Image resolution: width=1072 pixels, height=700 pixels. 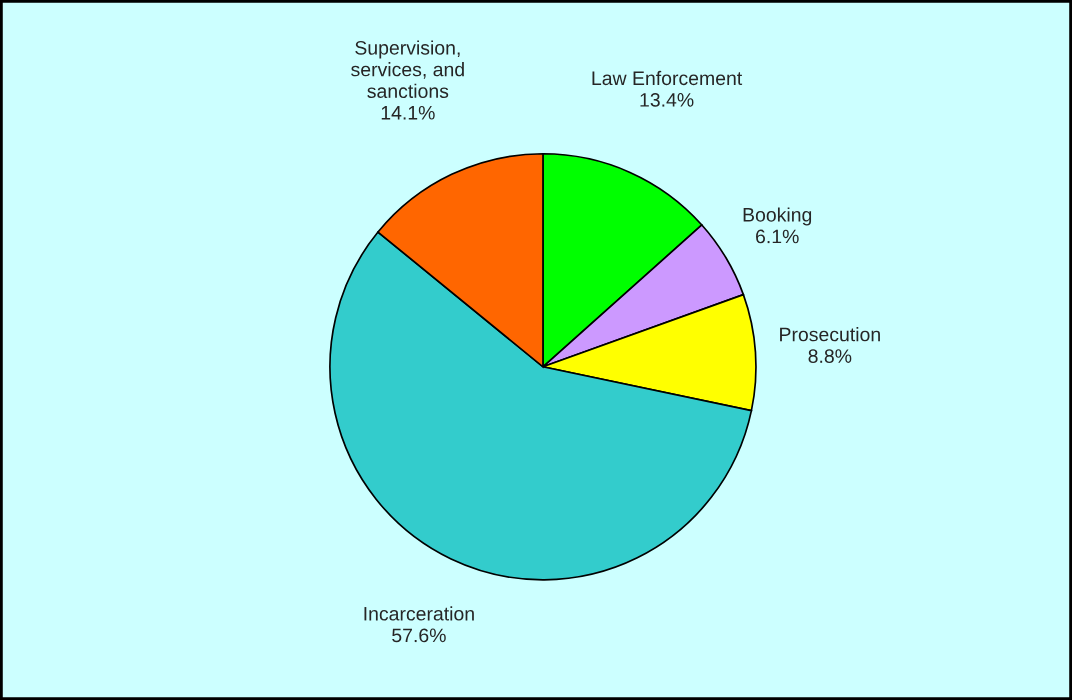 What do you see at coordinates (667, 78) in the screenshot?
I see `slice-label: Law Enforcement` at bounding box center [667, 78].